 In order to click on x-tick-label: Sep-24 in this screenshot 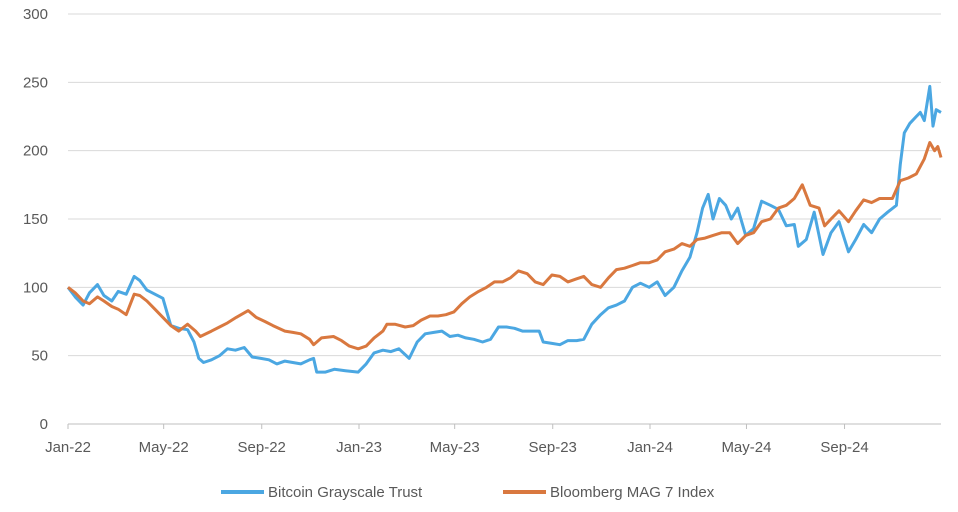, I will do `click(844, 447)`.